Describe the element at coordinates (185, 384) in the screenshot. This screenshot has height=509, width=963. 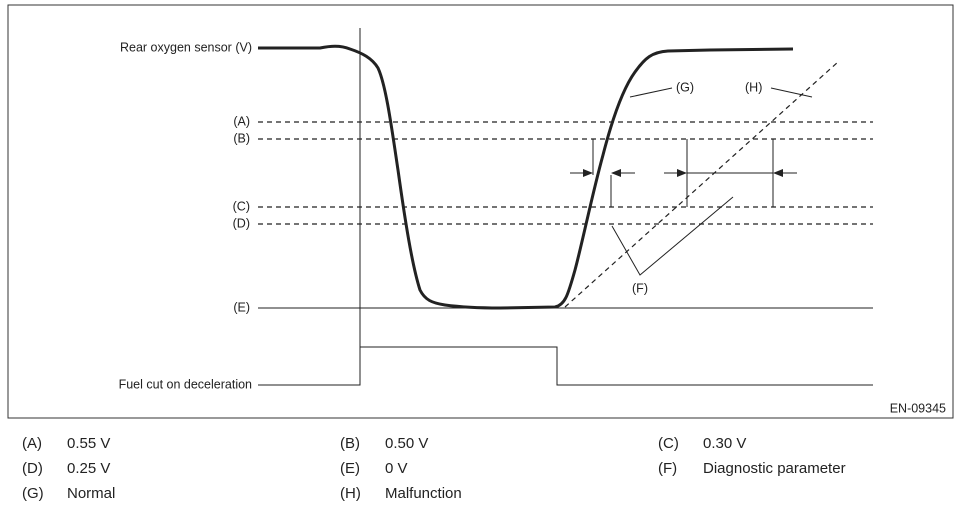
I see `fuel-cut-label: Fuel cut on deceleration` at that location.